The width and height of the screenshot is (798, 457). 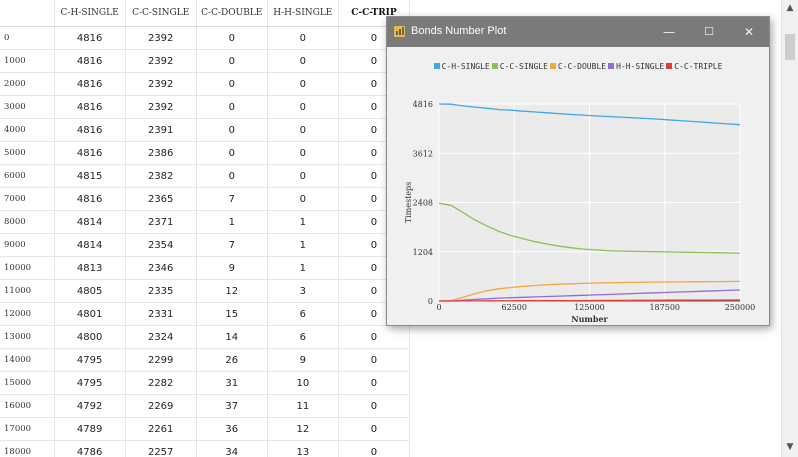 What do you see at coordinates (303, 314) in the screenshot?
I see `table-cell: 6` at bounding box center [303, 314].